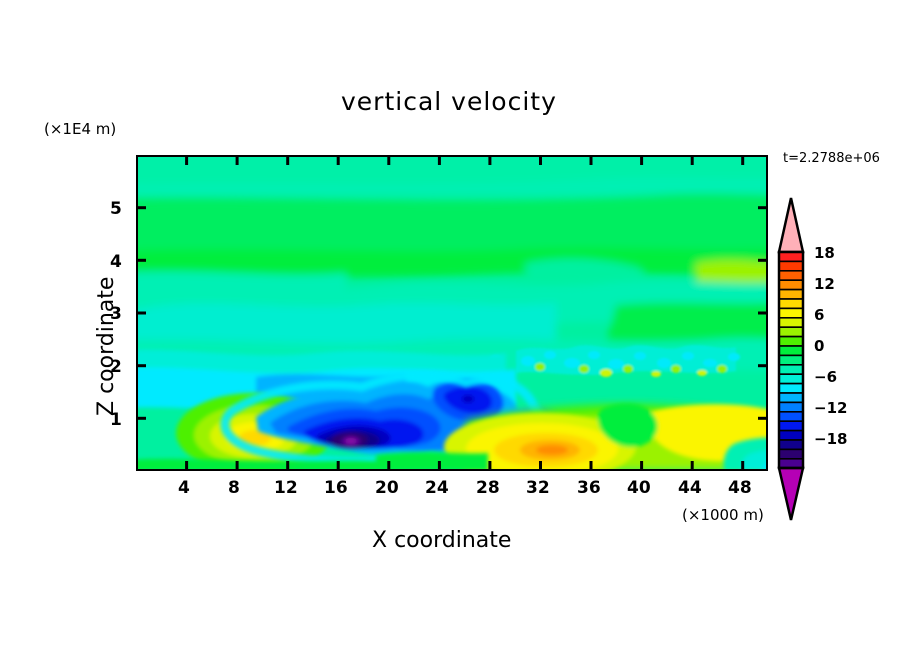  What do you see at coordinates (449, 101) in the screenshot?
I see `chart-title: vertical velocity` at bounding box center [449, 101].